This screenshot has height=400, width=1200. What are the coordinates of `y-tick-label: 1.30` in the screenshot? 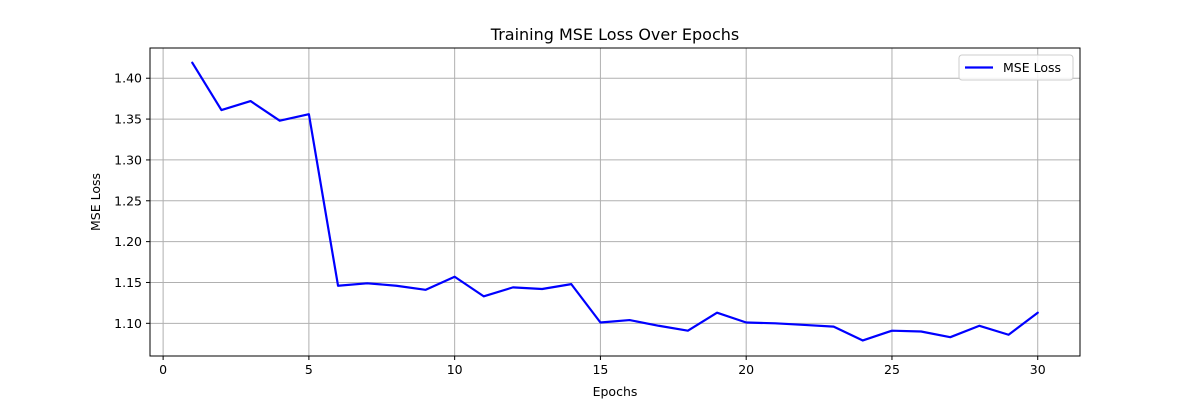 It's located at (128, 159).